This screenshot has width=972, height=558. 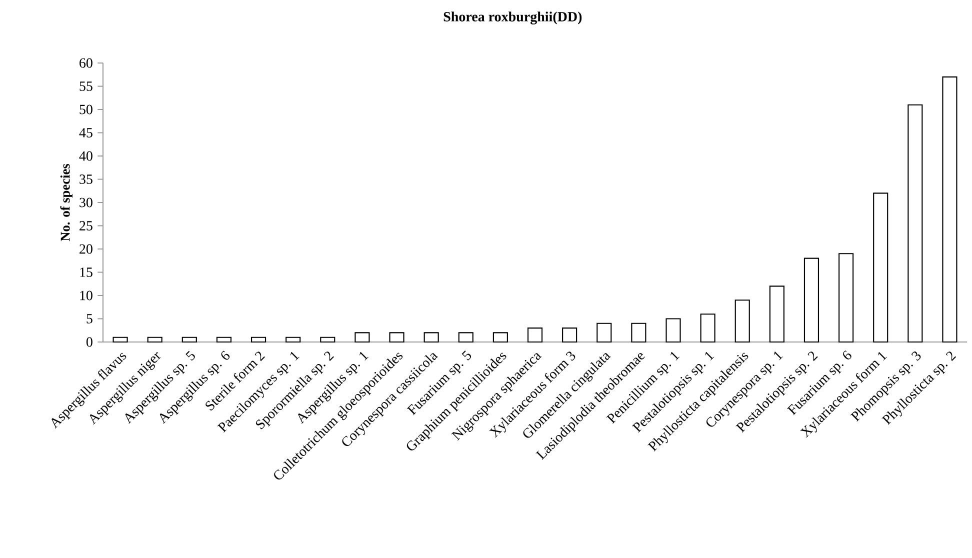 I want to click on y-tick-label: 35, so click(x=86, y=179).